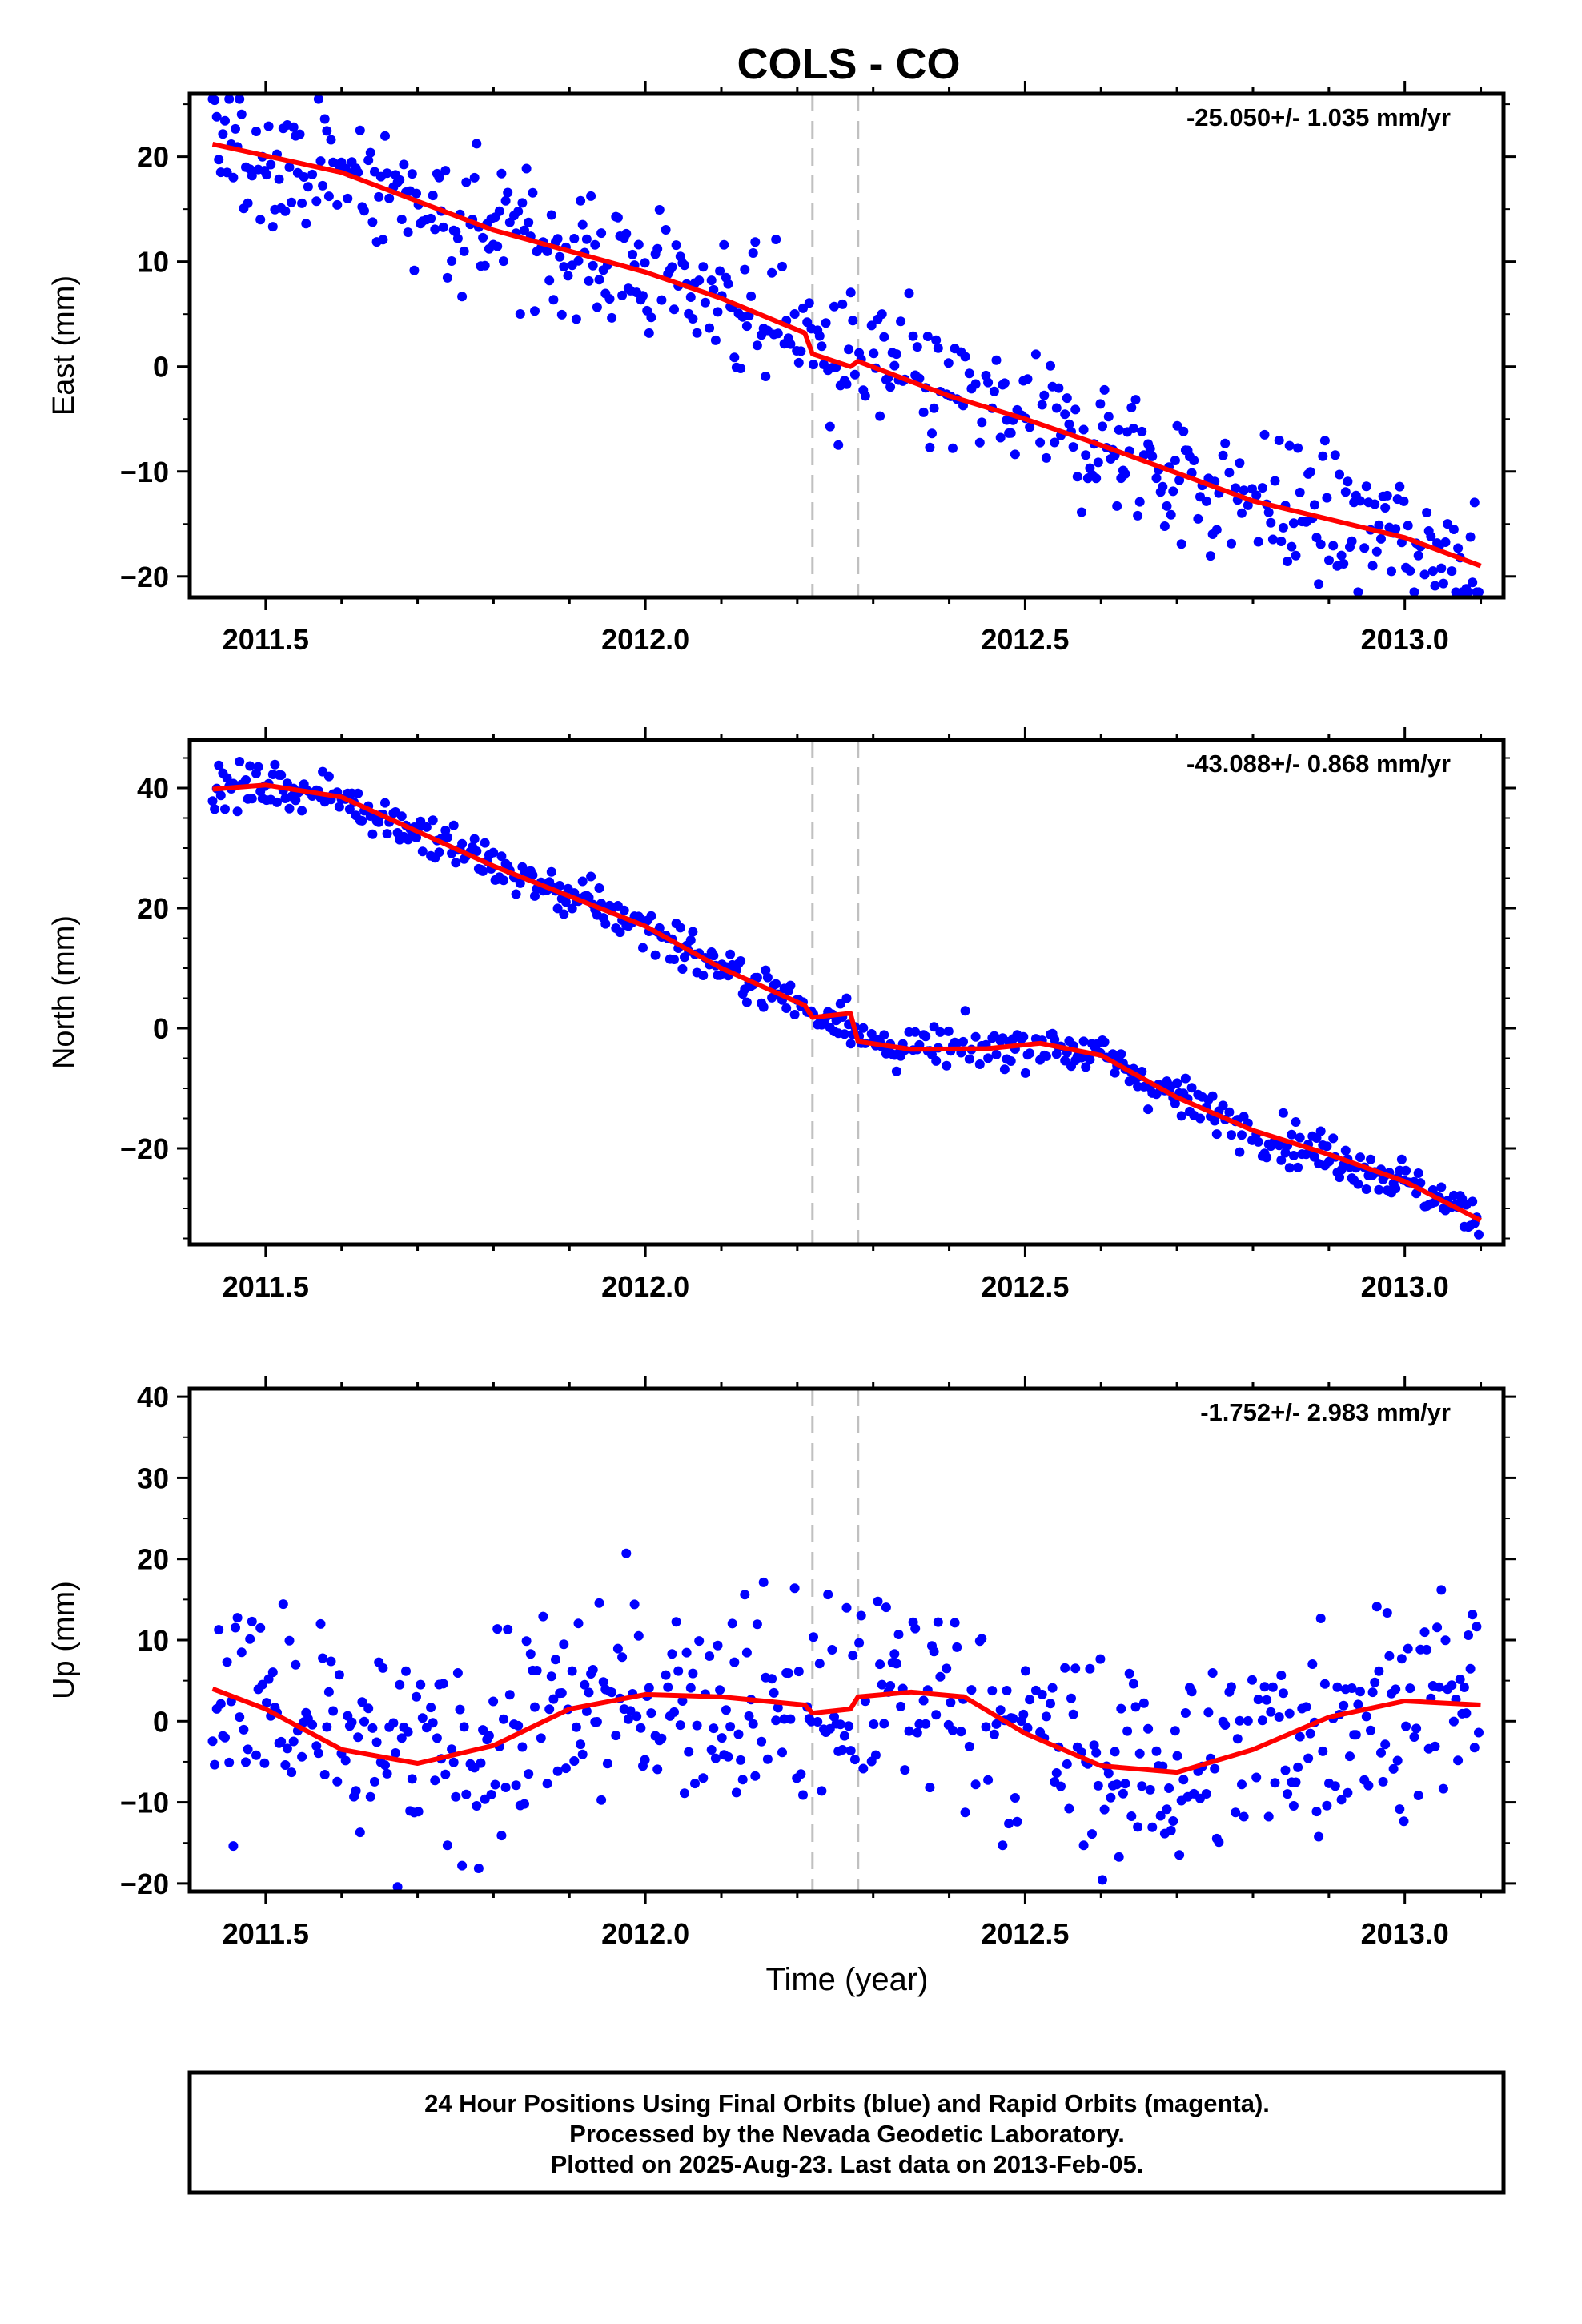 This screenshot has width=1582, height=2324. What do you see at coordinates (153, 788) in the screenshot?
I see `y-tick-label: 40` at bounding box center [153, 788].